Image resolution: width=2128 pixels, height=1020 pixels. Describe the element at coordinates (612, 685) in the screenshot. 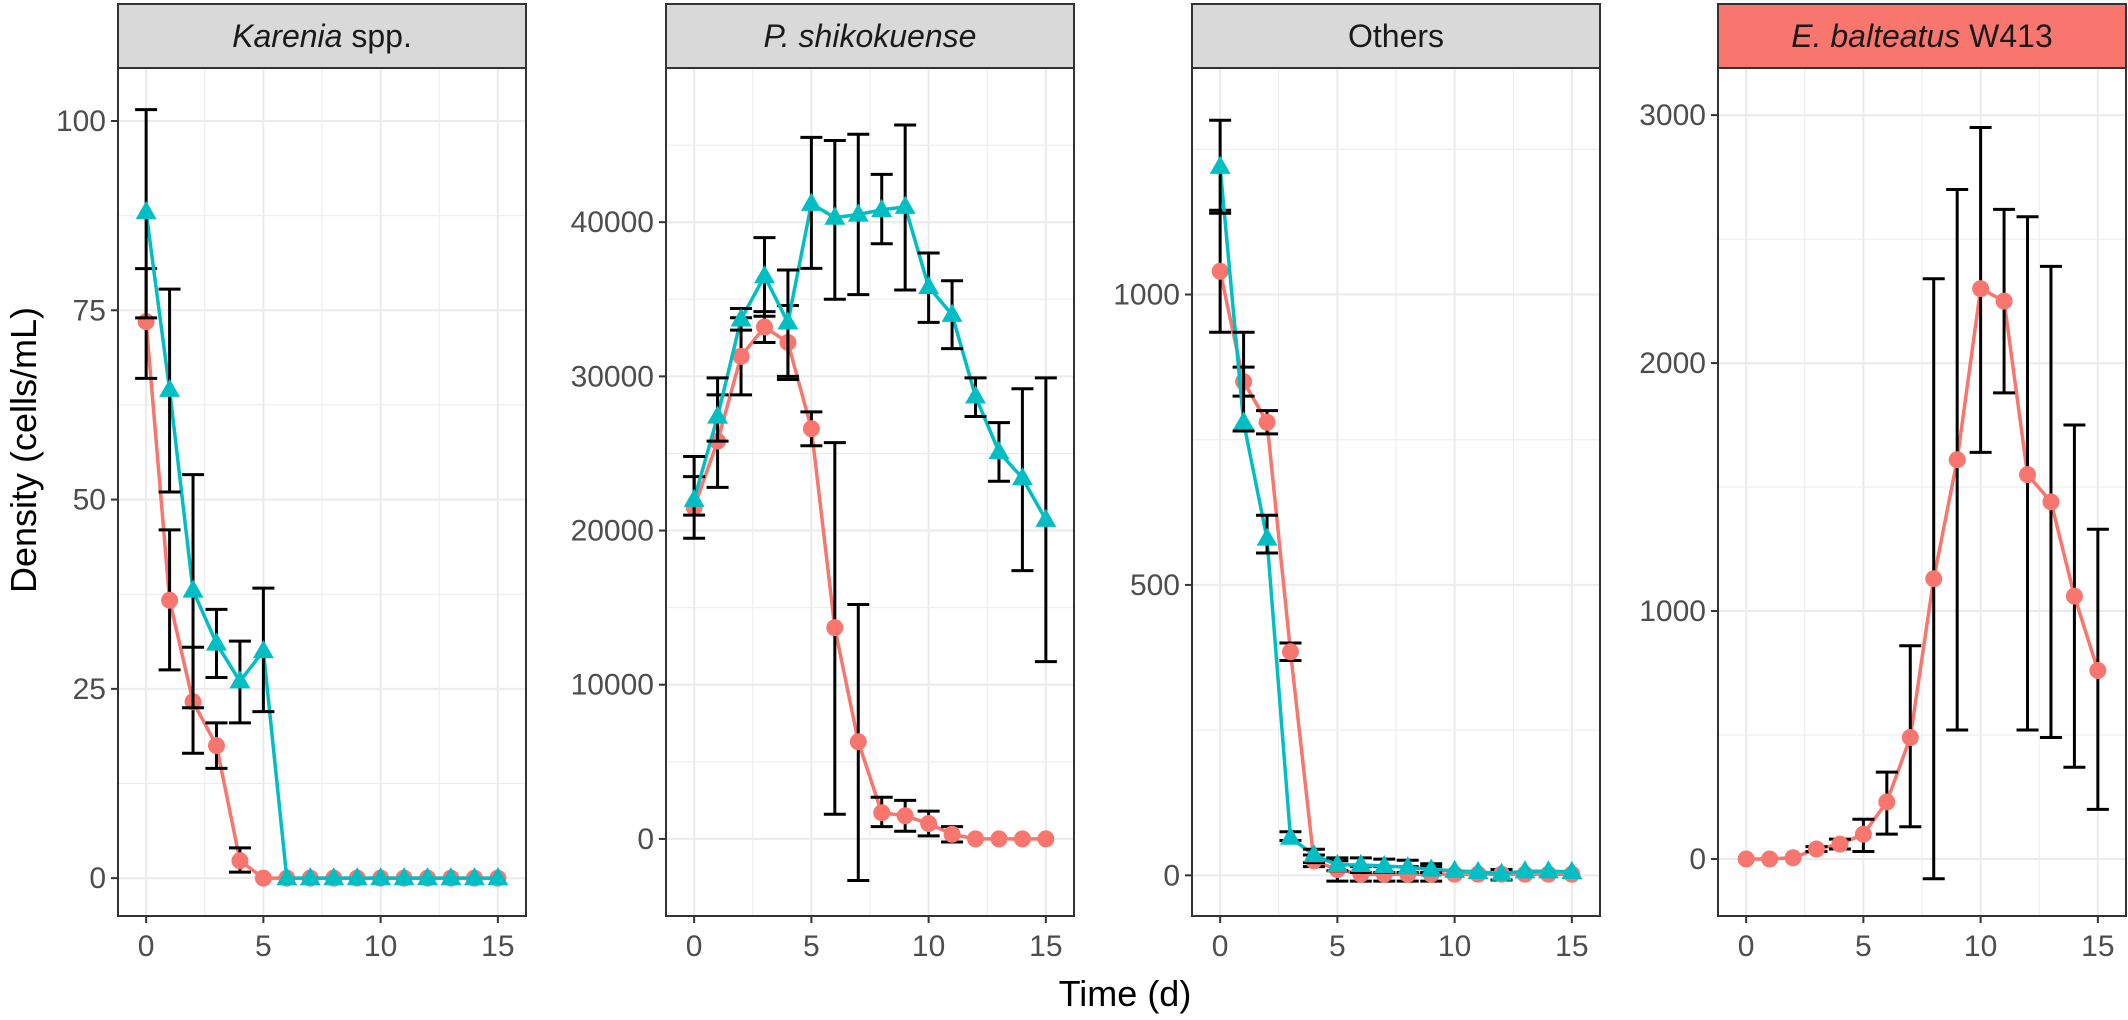

I see `y-tick-label: 10000` at that location.